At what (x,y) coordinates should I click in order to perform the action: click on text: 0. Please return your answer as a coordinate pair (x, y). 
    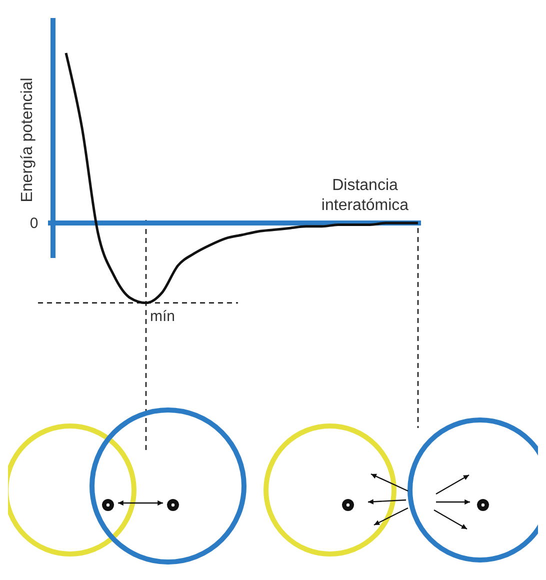
    Looking at the image, I should click on (34, 223).